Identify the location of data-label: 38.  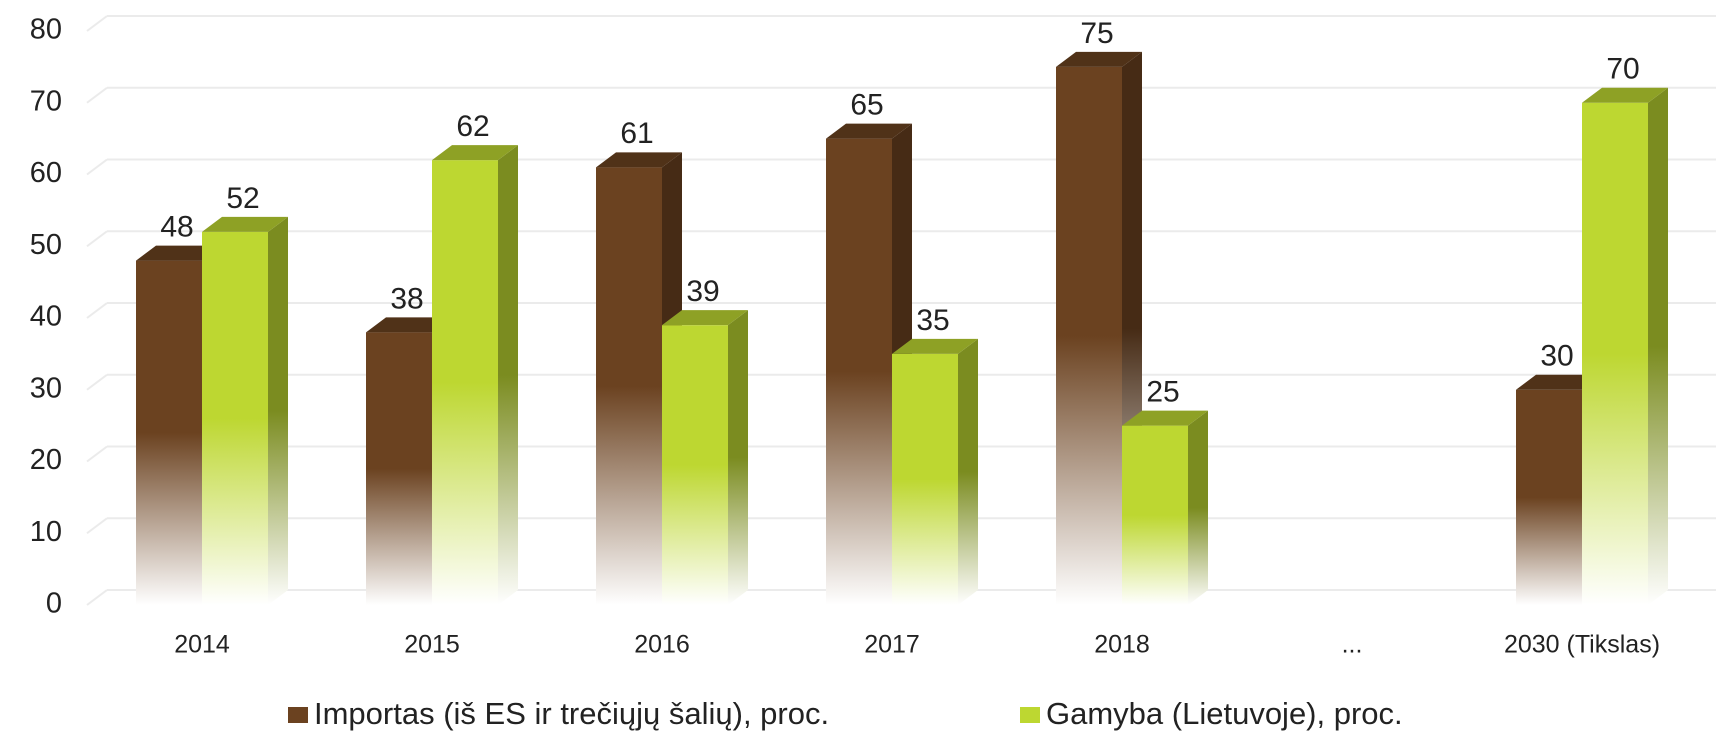
(406, 298).